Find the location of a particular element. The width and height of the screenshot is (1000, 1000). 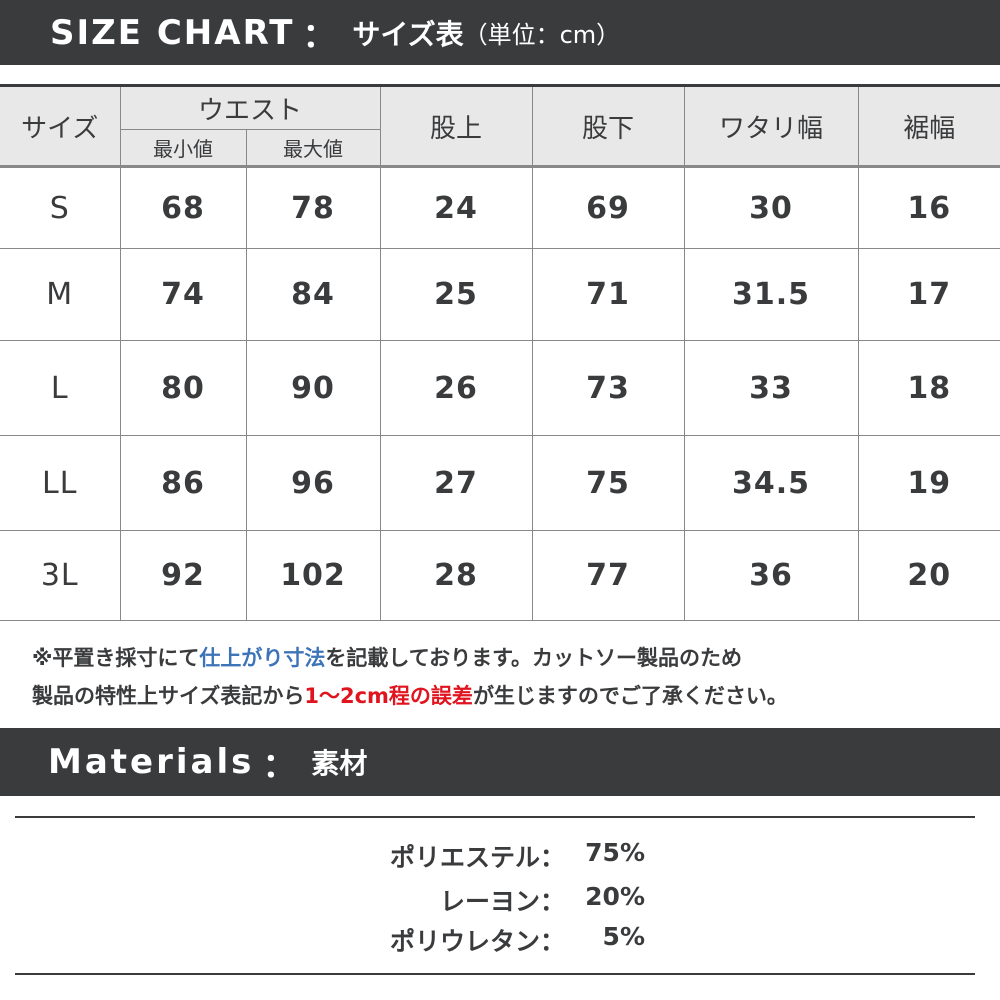

table-row: S 68 78 24 69 30 16 is located at coordinates (500, 207).